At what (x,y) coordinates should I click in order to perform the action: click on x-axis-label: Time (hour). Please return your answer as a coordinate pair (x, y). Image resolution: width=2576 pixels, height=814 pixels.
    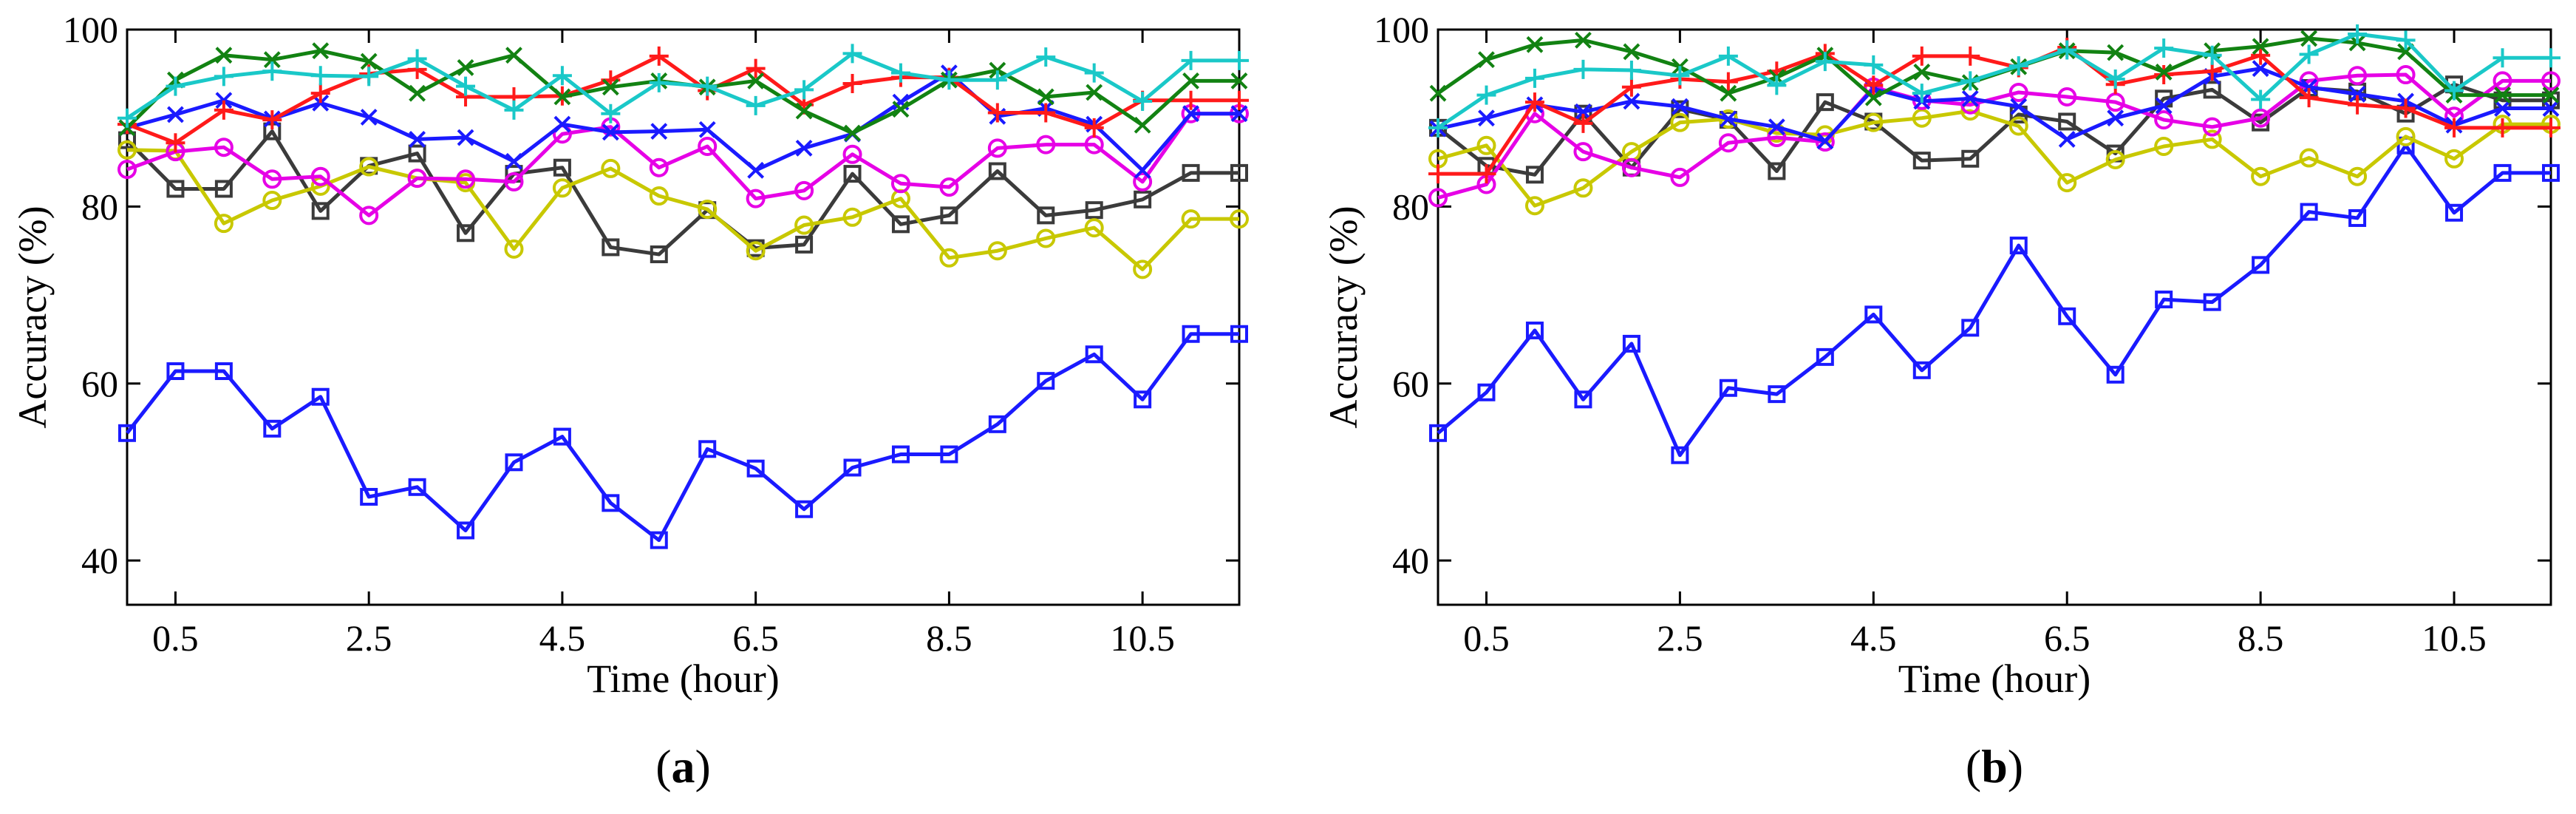
    Looking at the image, I should click on (683, 679).